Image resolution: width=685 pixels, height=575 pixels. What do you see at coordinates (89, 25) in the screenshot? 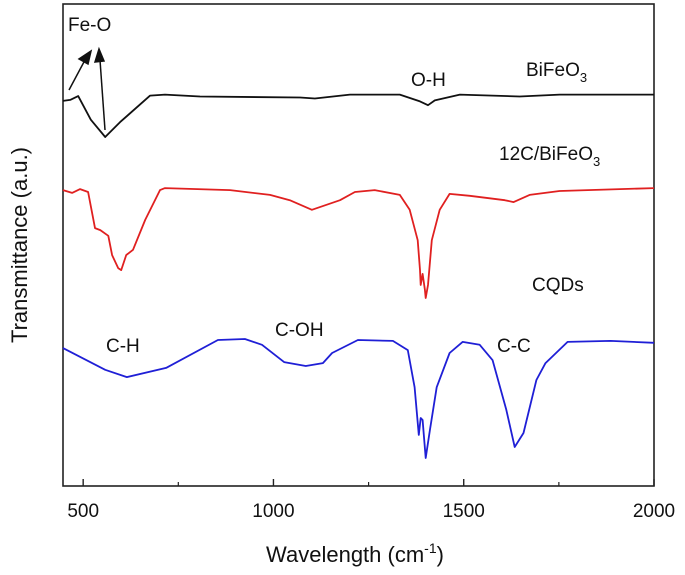
I see `annotation-fe-o: Fe-O` at bounding box center [89, 25].